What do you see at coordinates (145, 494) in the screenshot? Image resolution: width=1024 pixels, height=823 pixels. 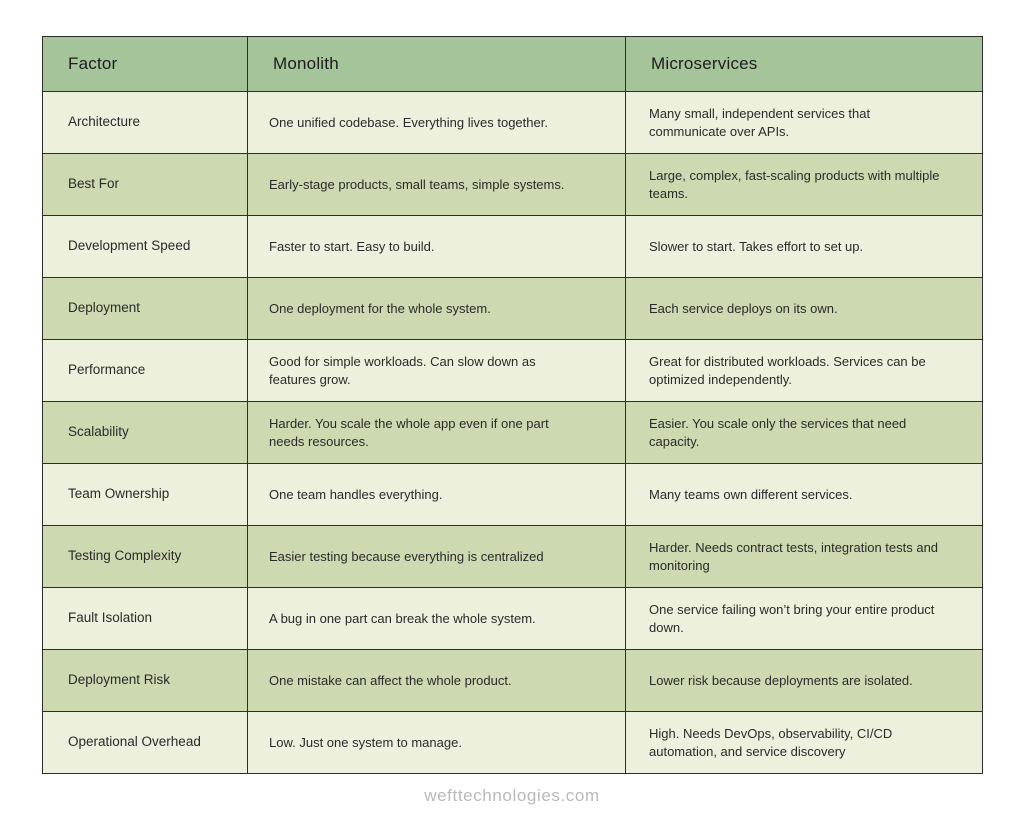 I see `factor-cell: Team Ownership` at bounding box center [145, 494].